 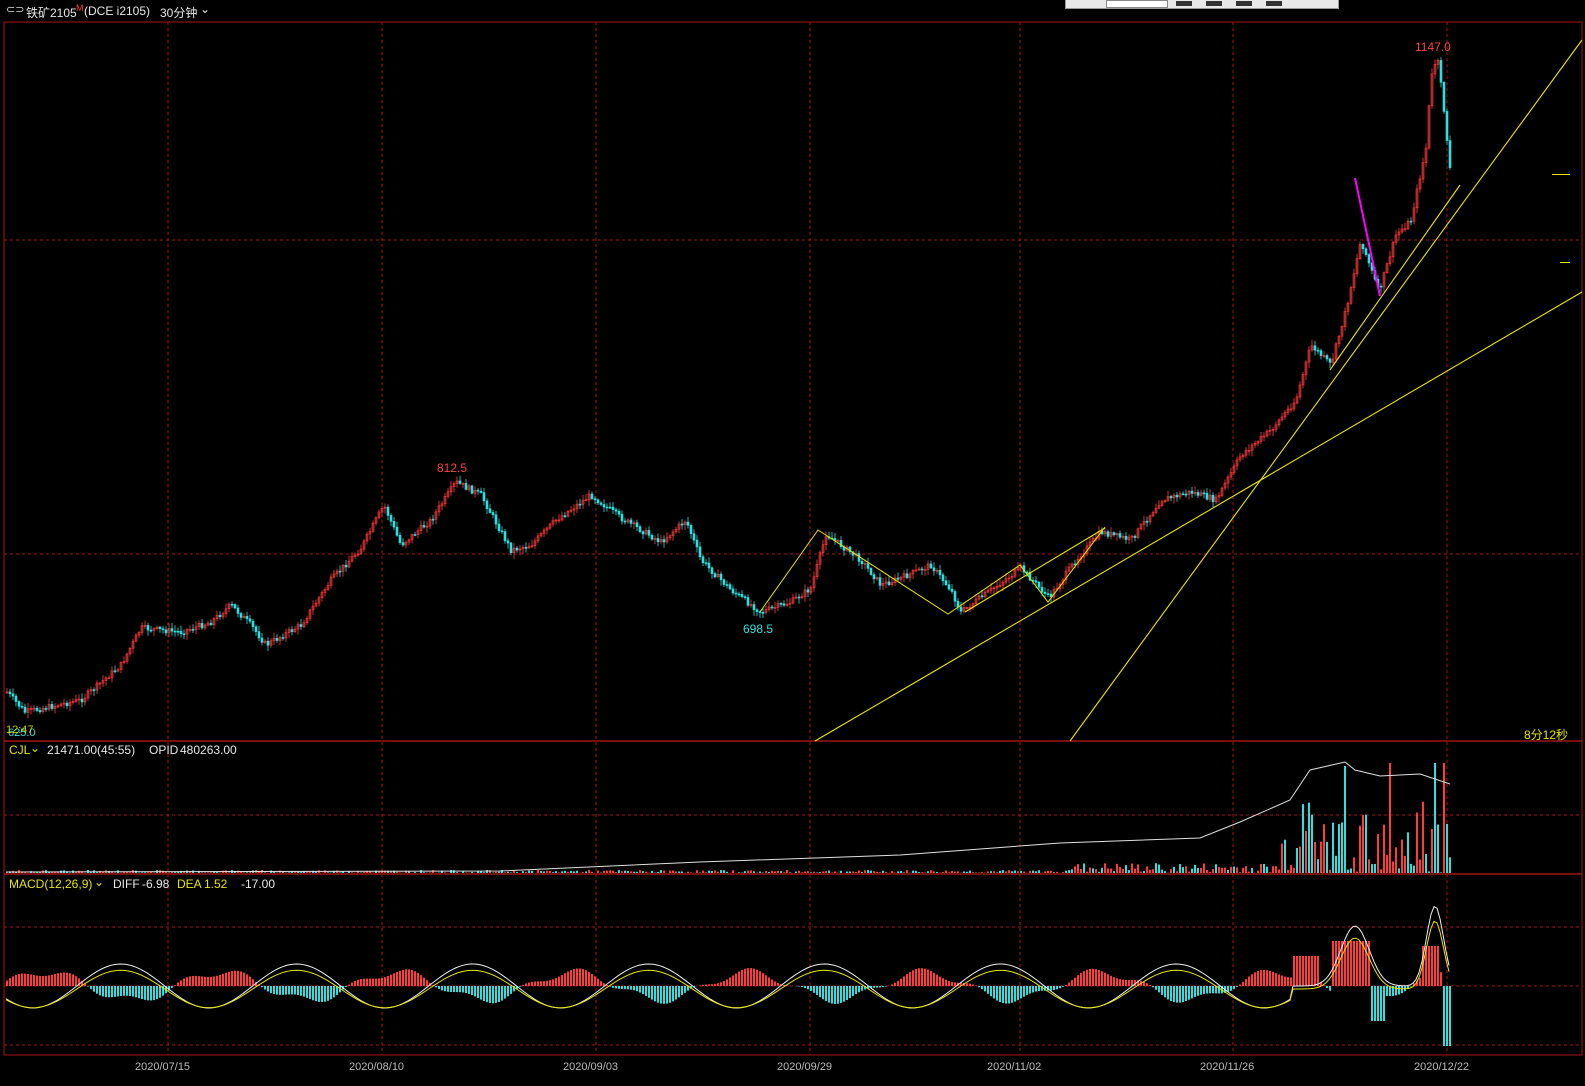 What do you see at coordinates (1035, 570) in the screenshot?
I see `channel-line` at bounding box center [1035, 570].